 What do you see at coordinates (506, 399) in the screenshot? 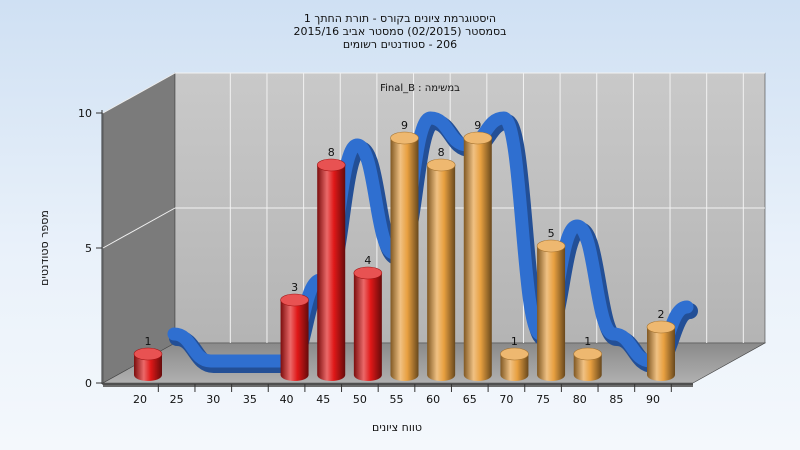
I see `x-tick-label: 70` at bounding box center [506, 399].